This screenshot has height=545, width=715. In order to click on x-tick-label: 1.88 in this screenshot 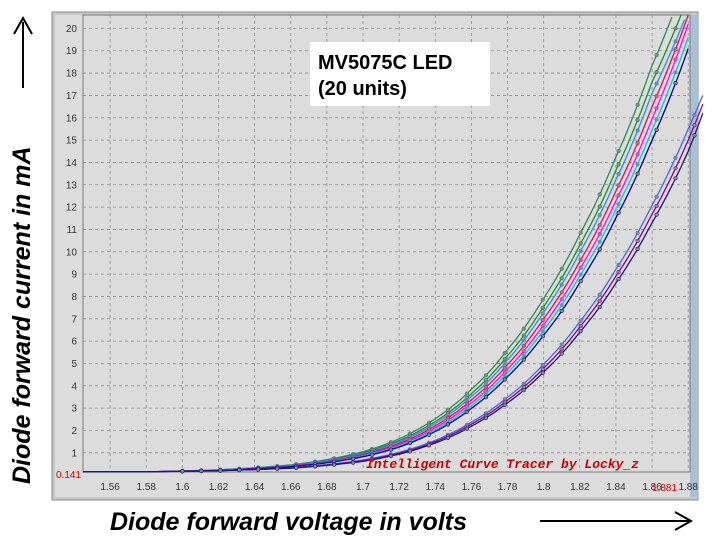, I will do `click(688, 487)`.